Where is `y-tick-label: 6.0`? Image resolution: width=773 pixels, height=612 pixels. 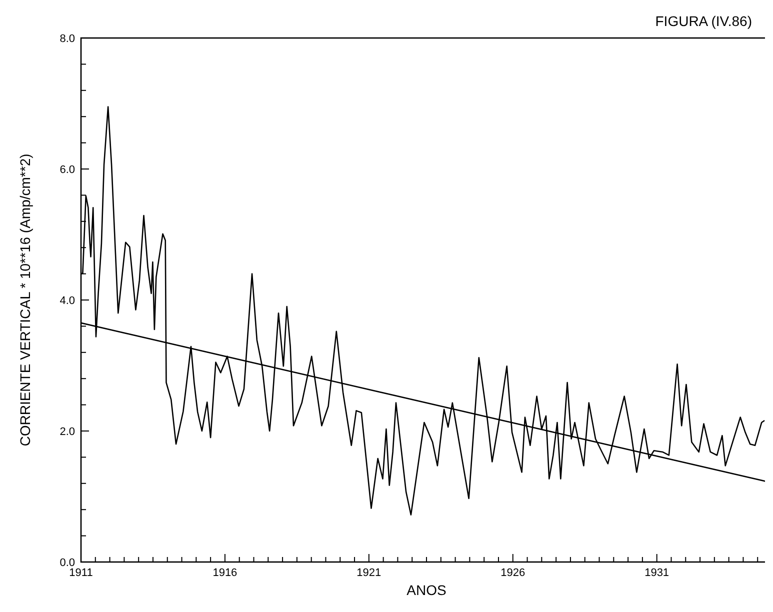 y-tick-label: 6.0 is located at coordinates (67, 170).